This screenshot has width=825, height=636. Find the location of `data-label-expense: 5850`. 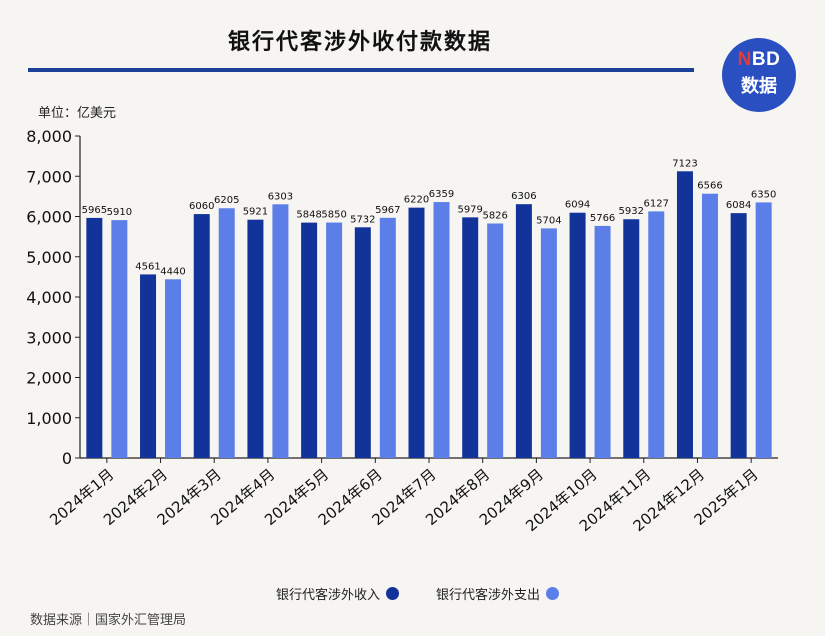

data-label-expense: 5850 is located at coordinates (333, 215).